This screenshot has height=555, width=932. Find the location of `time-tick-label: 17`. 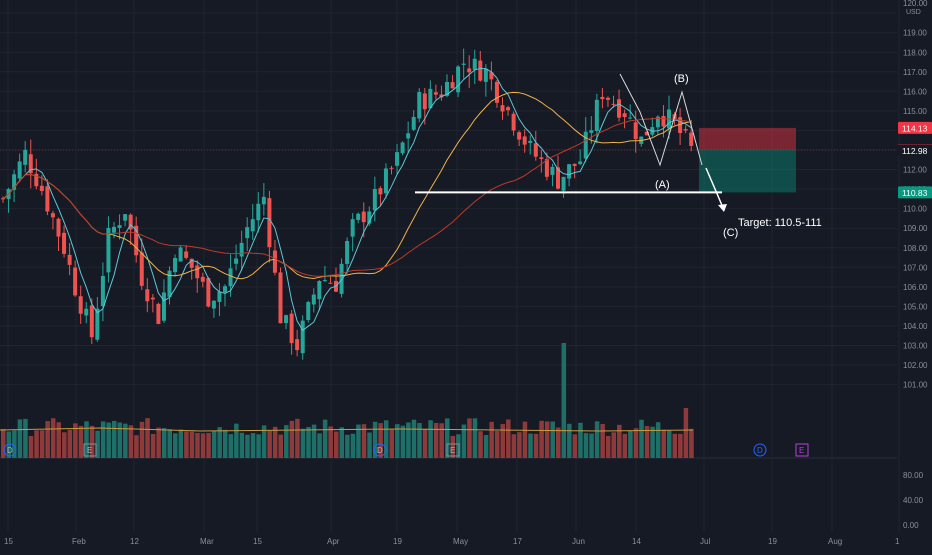

time-tick-label: 17 is located at coordinates (517, 541).